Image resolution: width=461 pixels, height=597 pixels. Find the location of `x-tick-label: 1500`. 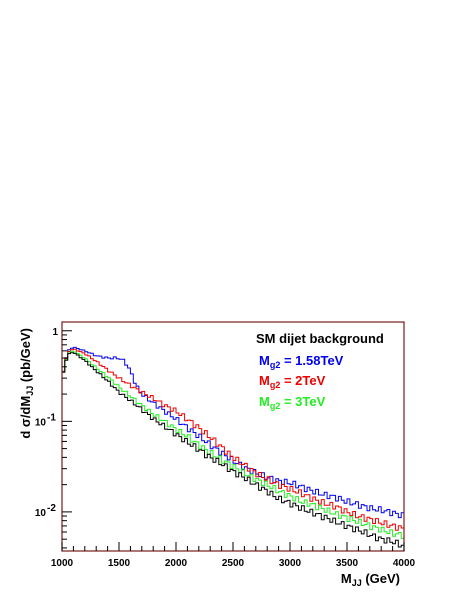

x-tick-label: 1500 is located at coordinates (119, 563).